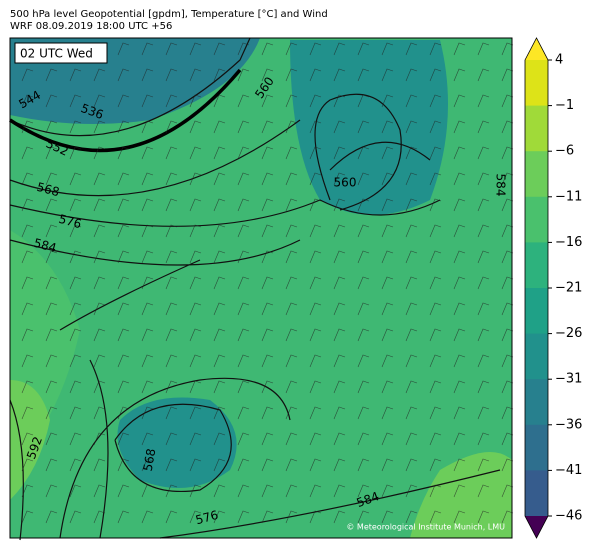 The height and width of the screenshot is (552, 599). I want to click on colorbar-tick-label: −6, so click(564, 151).